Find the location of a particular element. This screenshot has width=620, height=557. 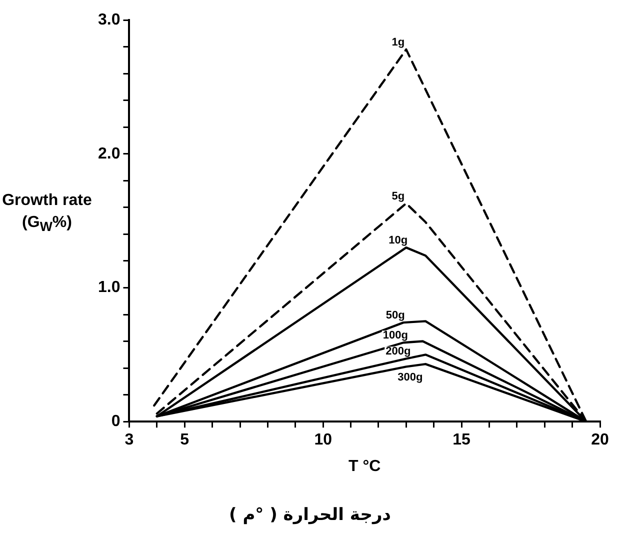

series-label: 5g is located at coordinates (398, 196).